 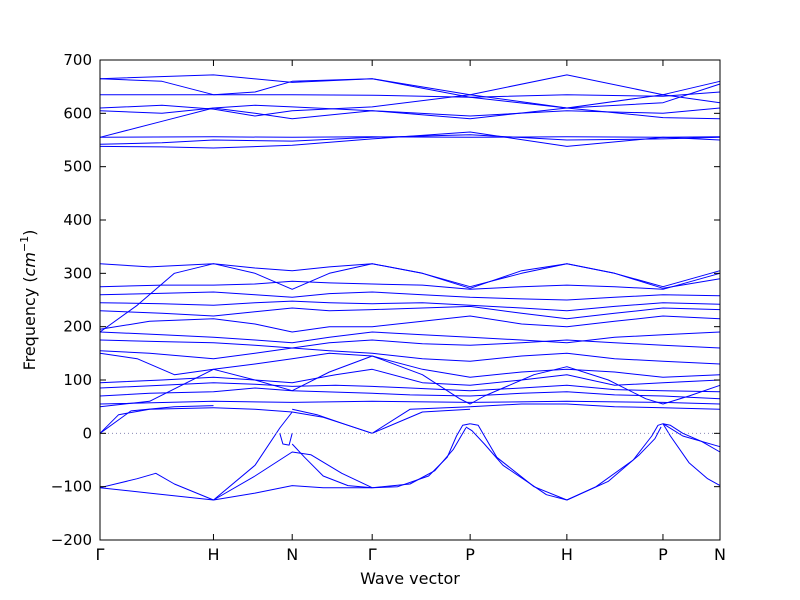 I want to click on y-tick-label: 300, so click(x=77, y=273).